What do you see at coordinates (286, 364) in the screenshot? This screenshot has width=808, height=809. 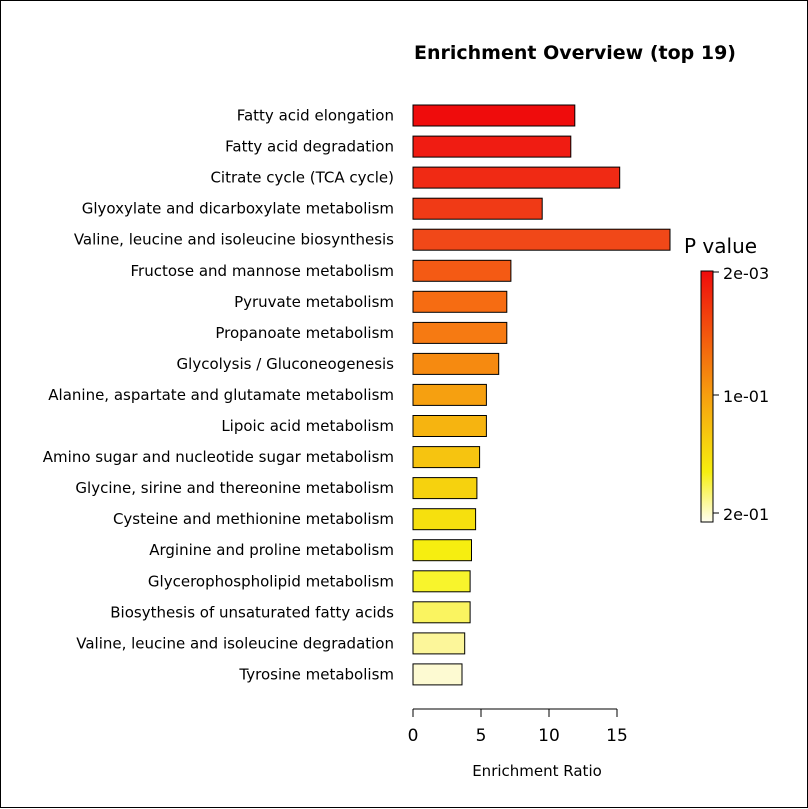 I see `category-label: Glycolysis / Gluconeogenesis` at bounding box center [286, 364].